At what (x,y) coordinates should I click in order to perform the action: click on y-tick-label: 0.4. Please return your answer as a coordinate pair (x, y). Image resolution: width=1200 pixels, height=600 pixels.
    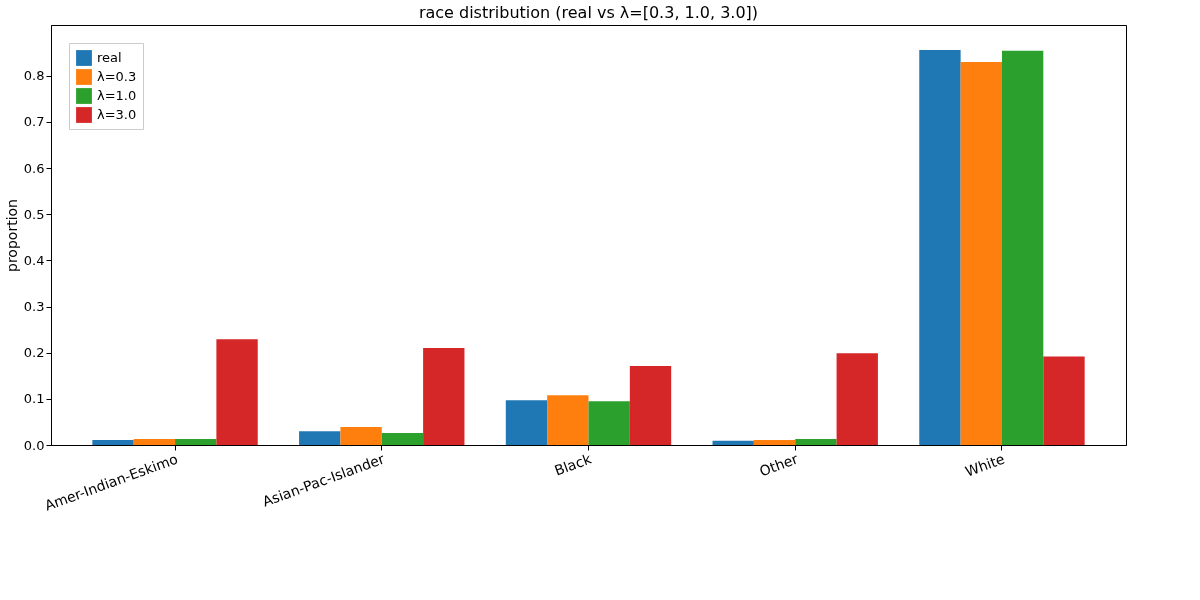
    Looking at the image, I should click on (34, 260).